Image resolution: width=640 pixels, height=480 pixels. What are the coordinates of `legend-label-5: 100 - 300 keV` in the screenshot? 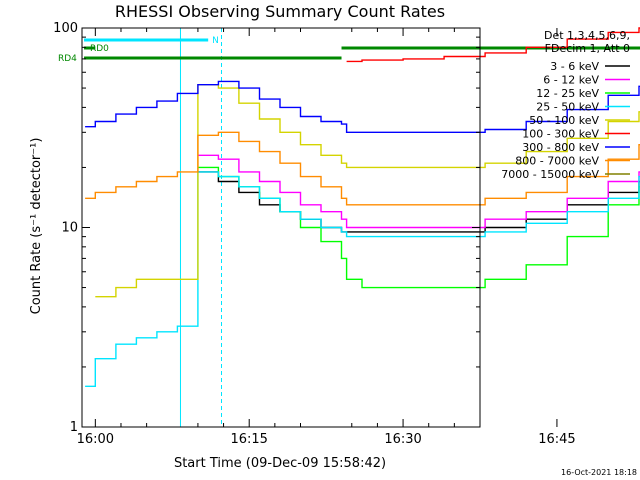 It's located at (560, 134).